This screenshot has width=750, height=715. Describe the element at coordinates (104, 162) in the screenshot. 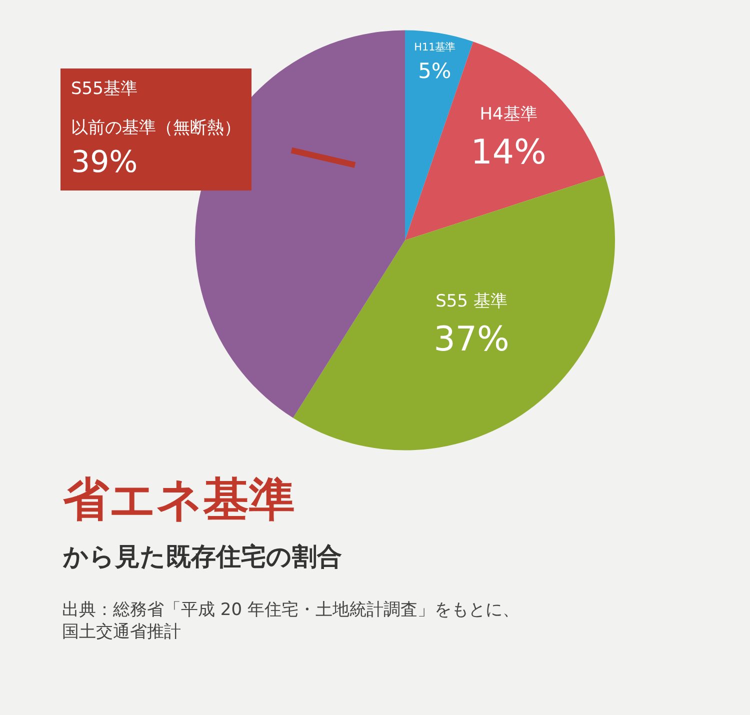

I see `data-label: 39%` at that location.